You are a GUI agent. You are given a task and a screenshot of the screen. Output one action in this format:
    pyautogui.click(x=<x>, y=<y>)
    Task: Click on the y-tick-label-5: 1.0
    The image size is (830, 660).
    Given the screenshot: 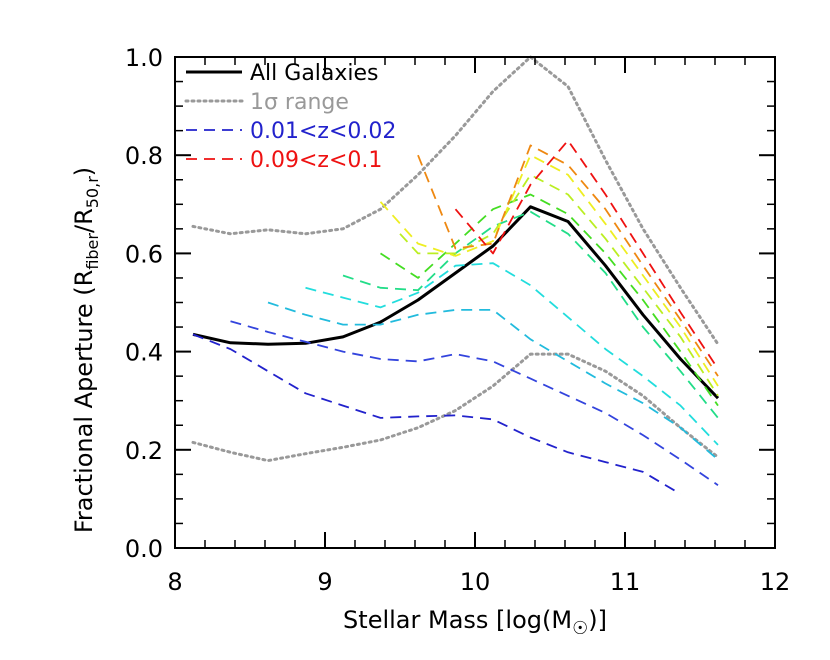 What is the action you would take?
    pyautogui.click(x=144, y=58)
    